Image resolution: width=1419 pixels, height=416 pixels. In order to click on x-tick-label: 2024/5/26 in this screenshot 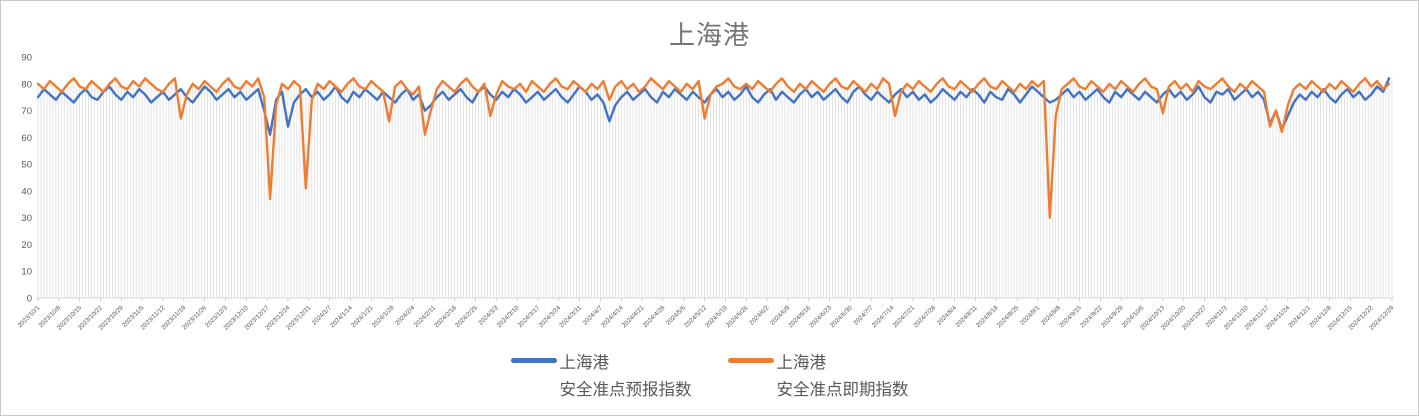, I will do `click(737, 316)`.